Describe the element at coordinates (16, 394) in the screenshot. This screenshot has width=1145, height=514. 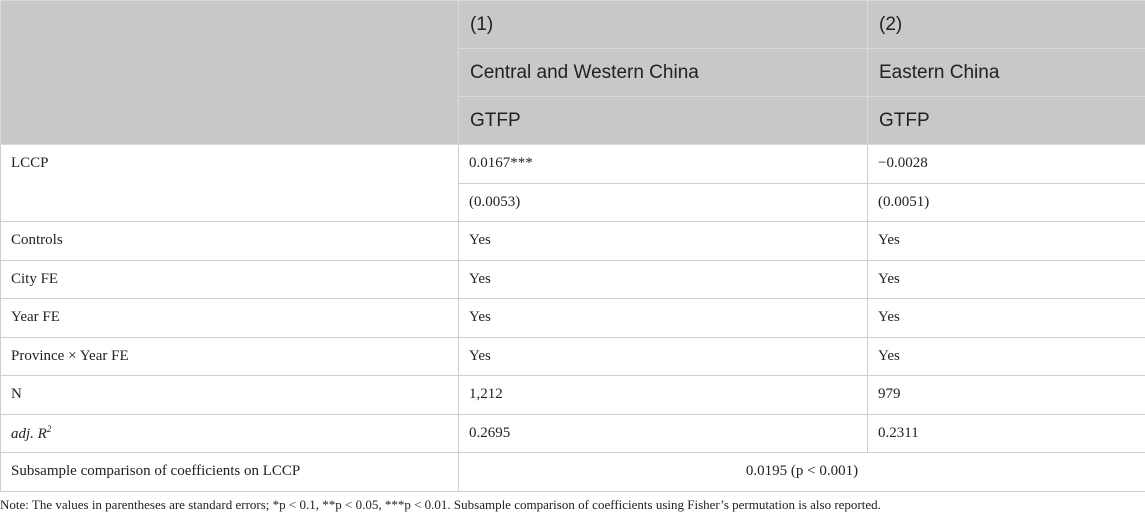
I see `row-label-text: N` at that location.